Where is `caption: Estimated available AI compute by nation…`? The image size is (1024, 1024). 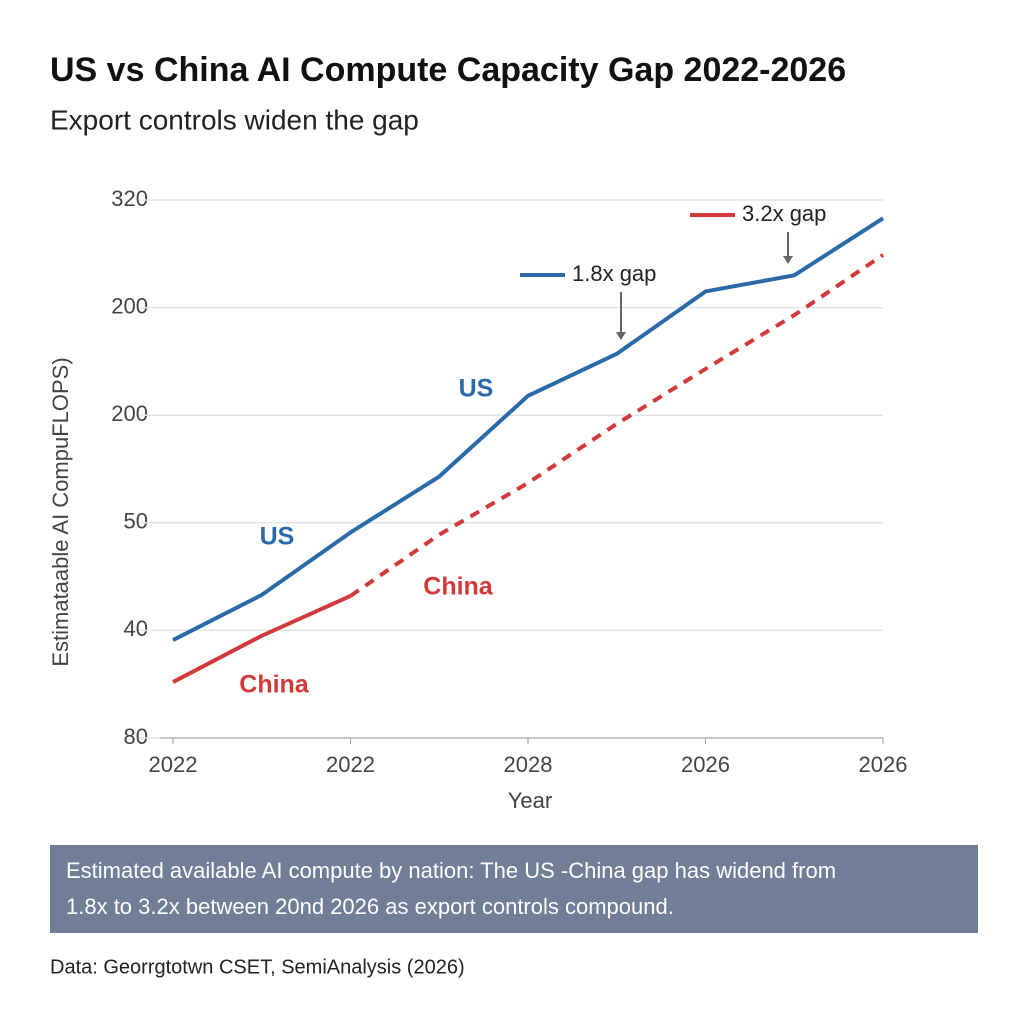 caption: Estimated available AI compute by nation… is located at coordinates (451, 870).